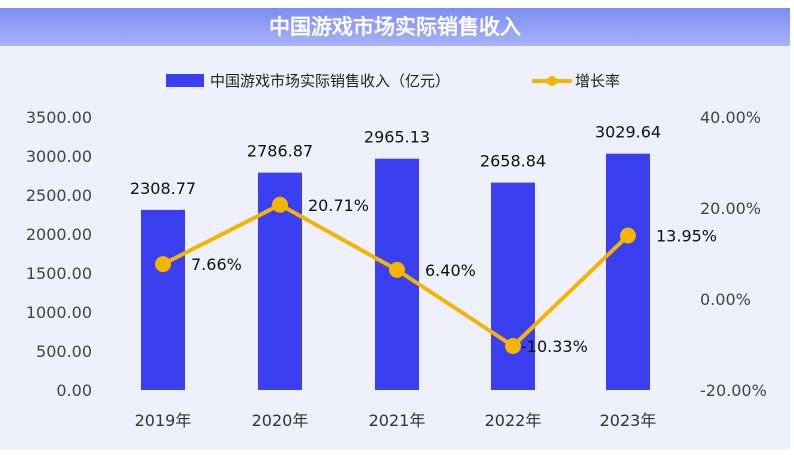  What do you see at coordinates (730, 117) in the screenshot?
I see `right-axis-tick: 40.00%` at bounding box center [730, 117].